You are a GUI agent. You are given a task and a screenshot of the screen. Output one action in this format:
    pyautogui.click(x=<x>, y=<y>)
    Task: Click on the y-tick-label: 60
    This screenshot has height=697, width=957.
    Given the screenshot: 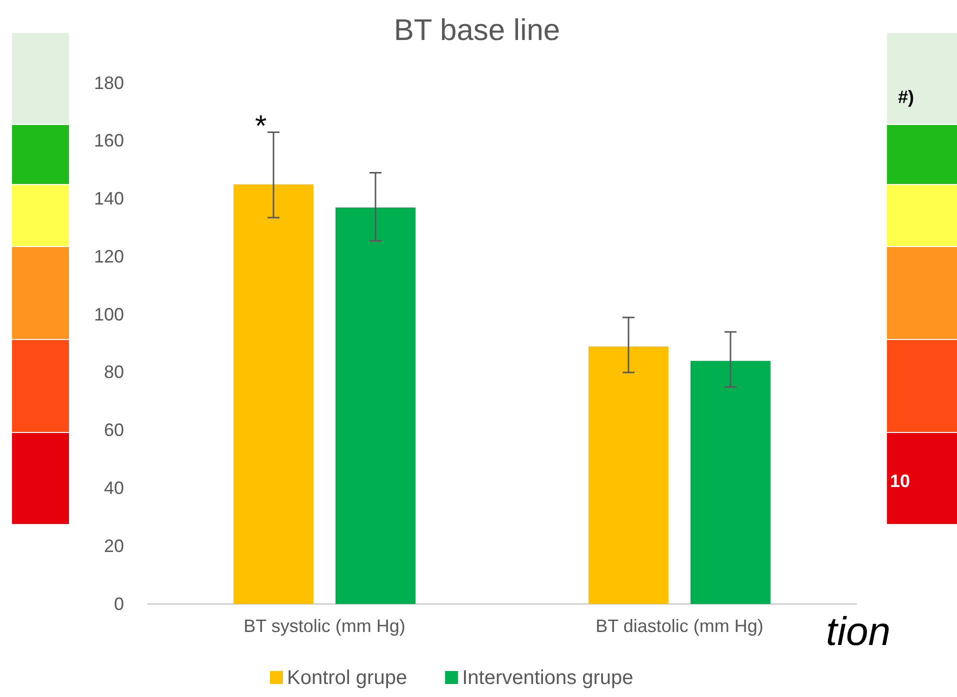 What is the action you would take?
    pyautogui.click(x=114, y=430)
    